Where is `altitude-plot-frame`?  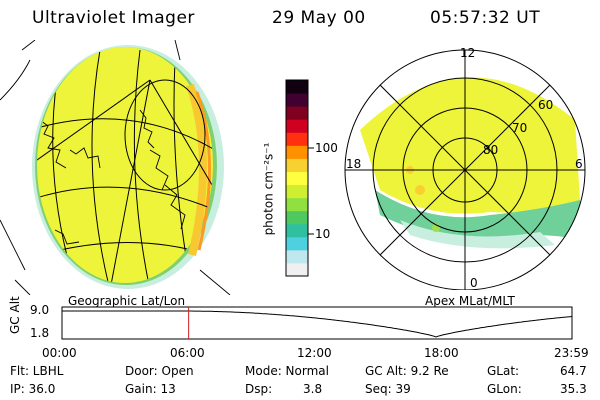
altitude-plot-frame is located at coordinates (317, 323).